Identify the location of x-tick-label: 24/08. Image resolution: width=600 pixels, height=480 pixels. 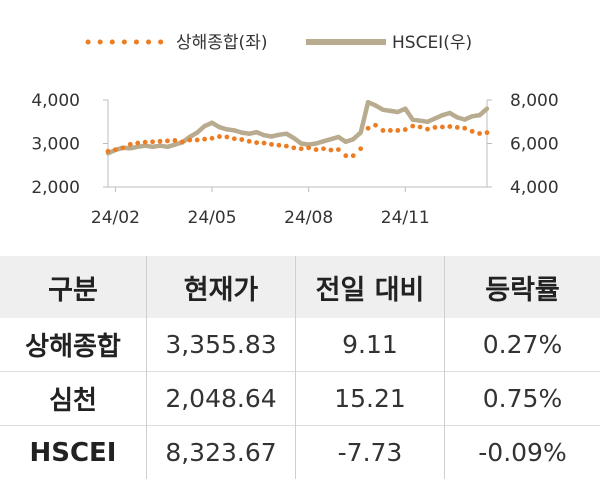
(308, 218).